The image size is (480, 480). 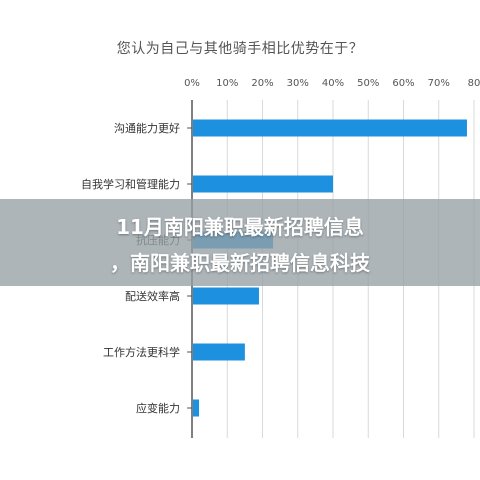 What do you see at coordinates (262, 83) in the screenshot?
I see `x-tick-label: 20%` at bounding box center [262, 83].